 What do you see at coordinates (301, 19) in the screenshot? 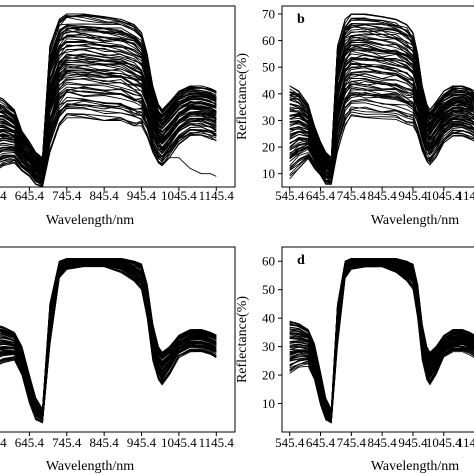
I see `panel-letter: b` at bounding box center [301, 19].